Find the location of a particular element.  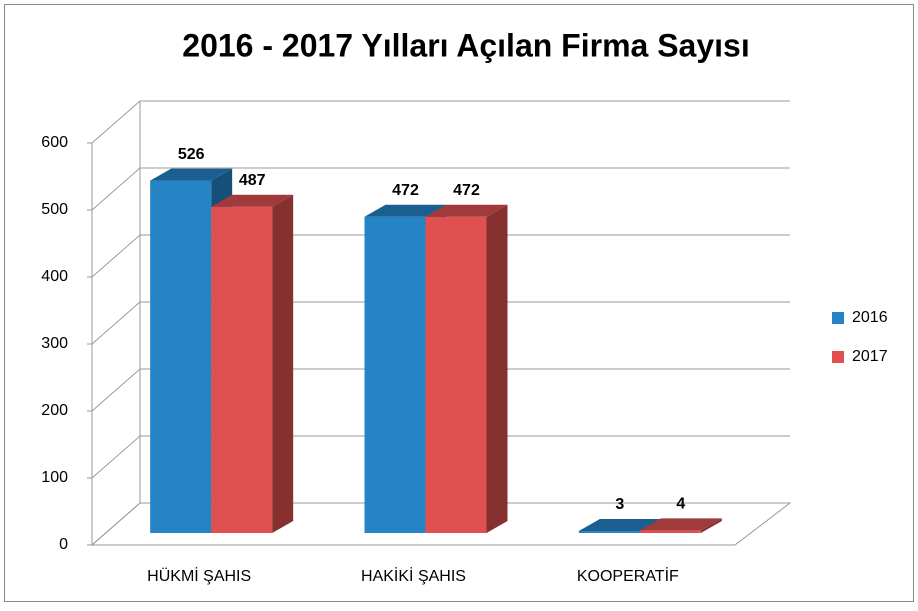

y-tick-label: 500 is located at coordinates (54, 209).